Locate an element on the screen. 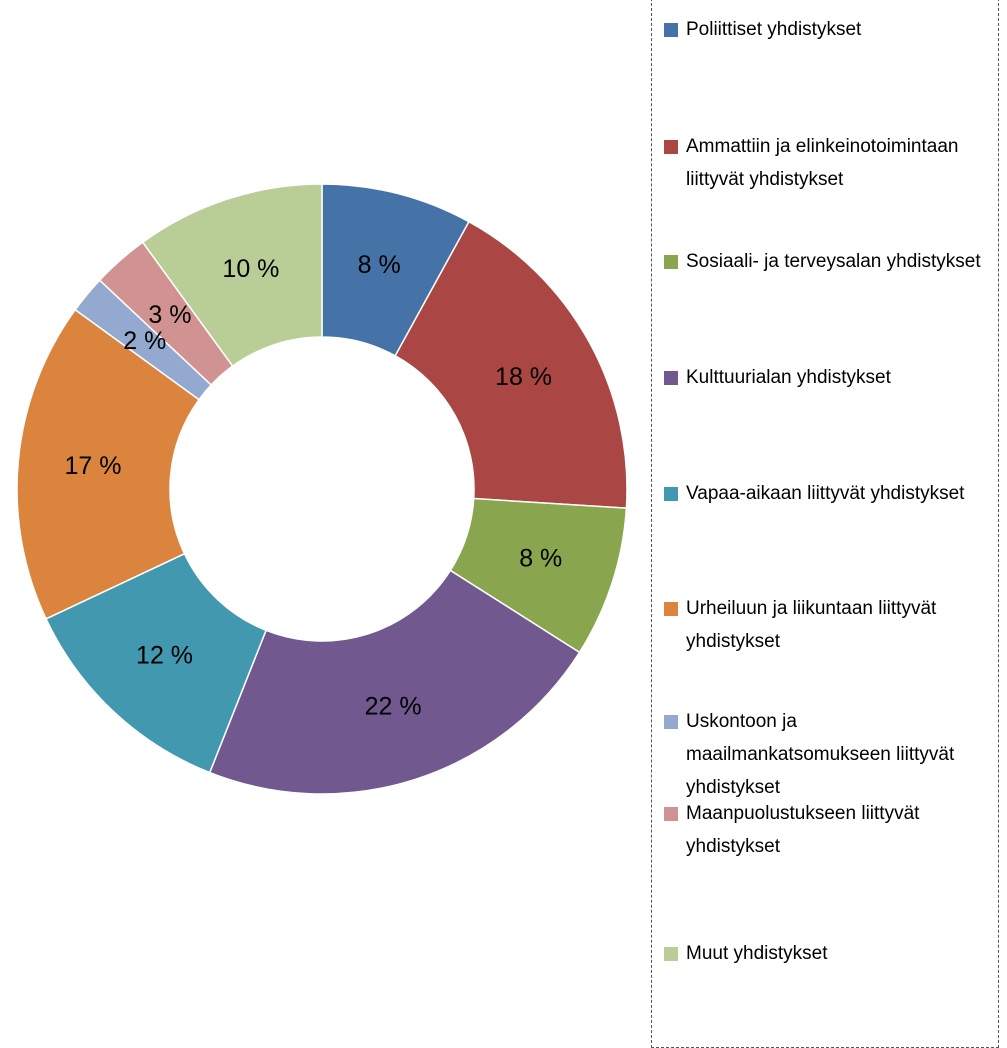 The width and height of the screenshot is (1007, 1048). data-label: 10 % is located at coordinates (250, 269).